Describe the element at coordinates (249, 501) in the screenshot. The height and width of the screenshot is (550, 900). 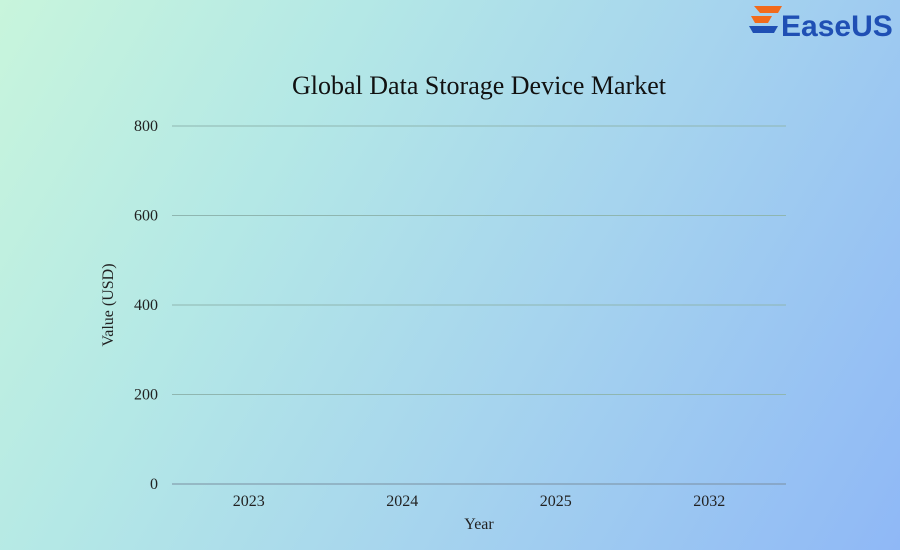
I see `x-tick-label: 2023` at that location.